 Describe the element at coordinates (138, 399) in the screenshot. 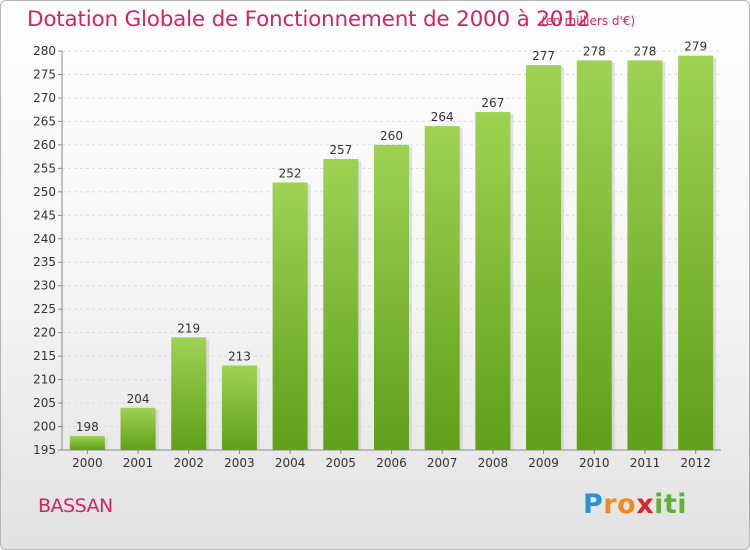

I see `value-label: 204` at that location.